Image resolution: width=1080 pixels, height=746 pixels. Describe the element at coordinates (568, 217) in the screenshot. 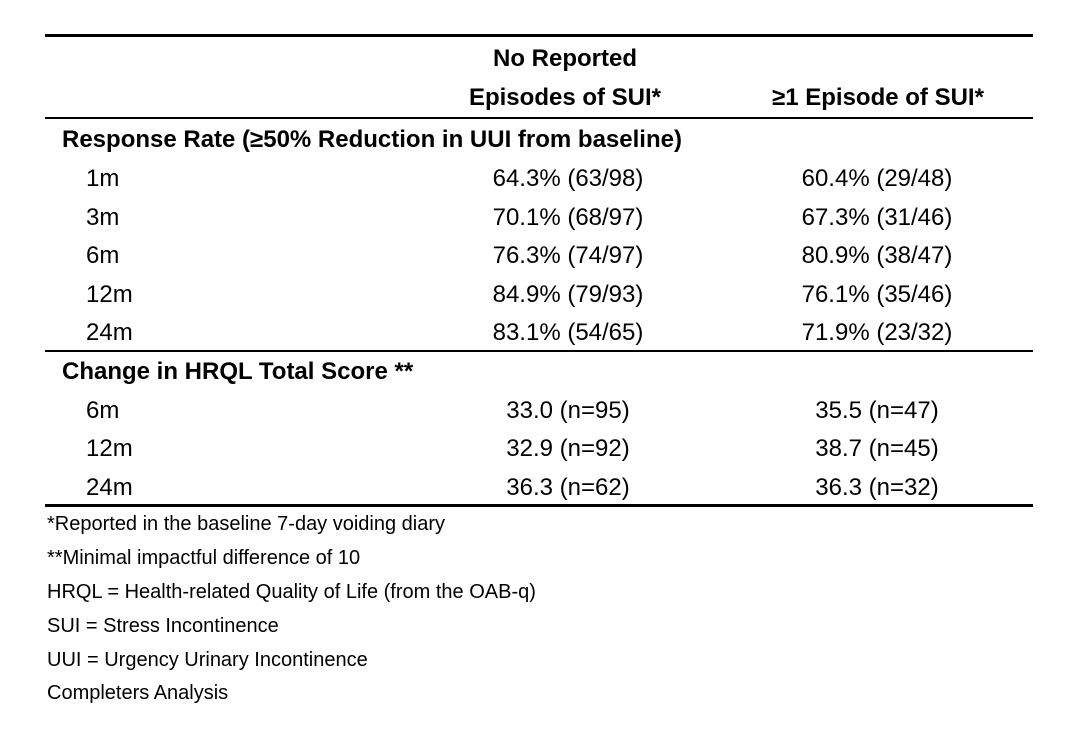

I see `response-cell-col1: 70.1% (68/97)` at that location.